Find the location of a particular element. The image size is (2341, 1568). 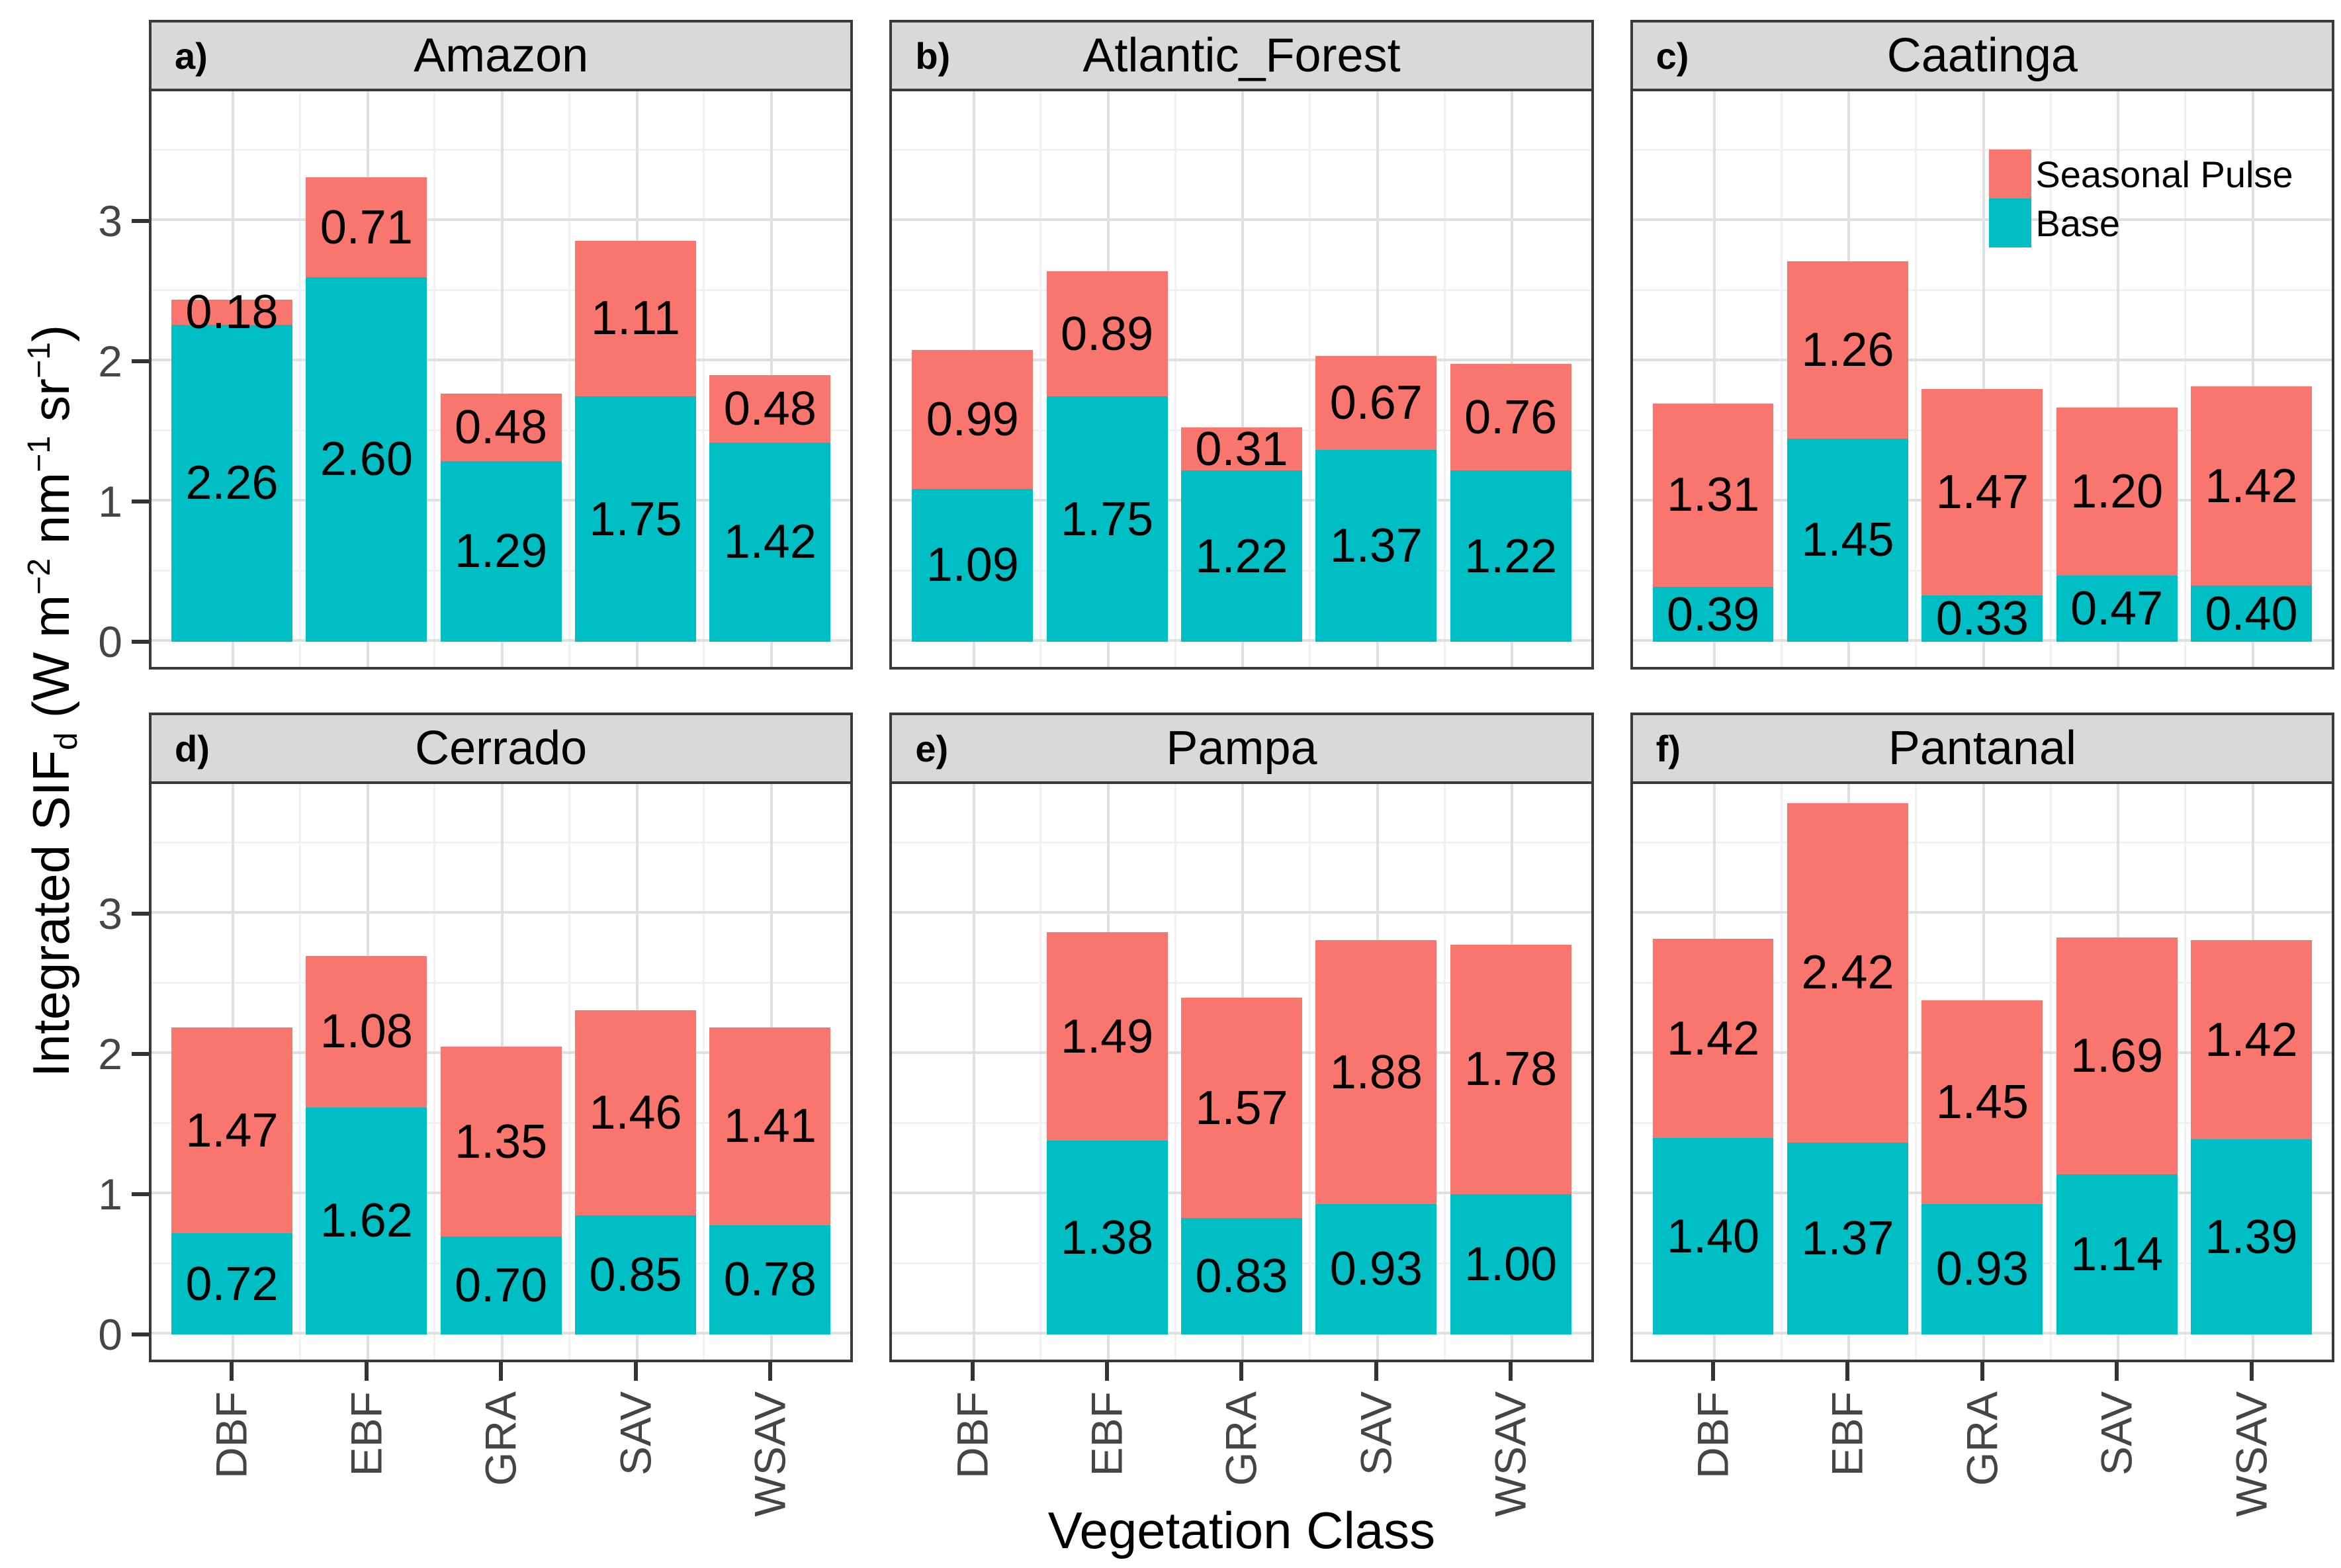

x-tick-label-dbf: DBF is located at coordinates (972, 1435).